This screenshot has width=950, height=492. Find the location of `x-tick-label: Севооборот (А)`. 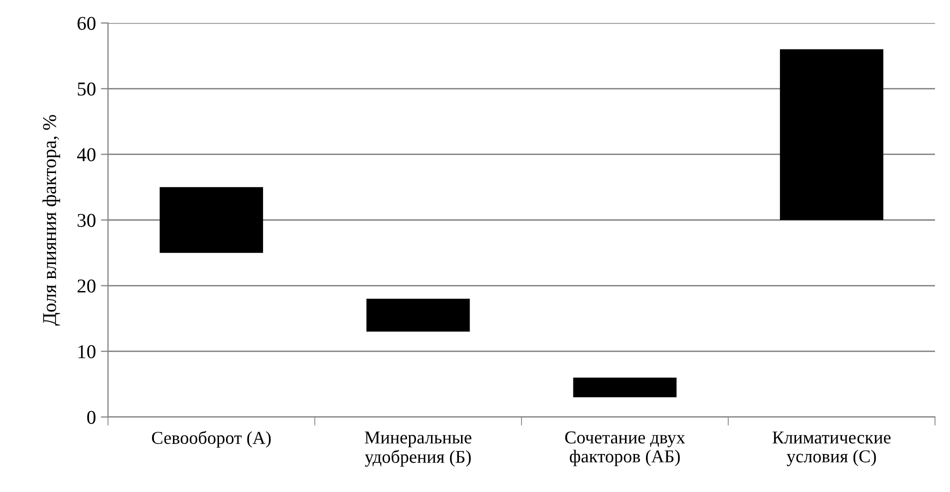

x-tick-label: Севооборот (А) is located at coordinates (211, 439).